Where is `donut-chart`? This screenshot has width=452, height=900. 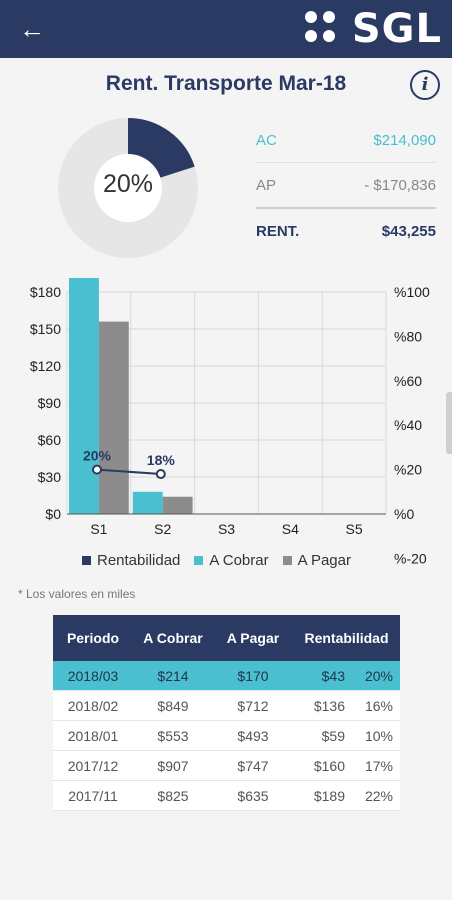 donut-chart is located at coordinates (128, 188).